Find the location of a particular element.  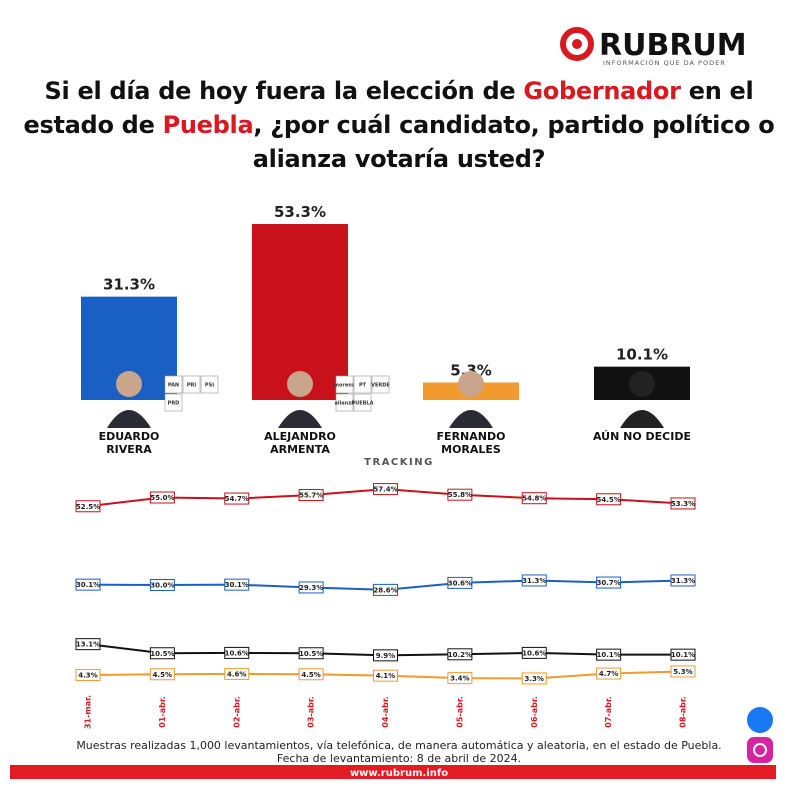

point-label: 53.3% is located at coordinates (683, 504).